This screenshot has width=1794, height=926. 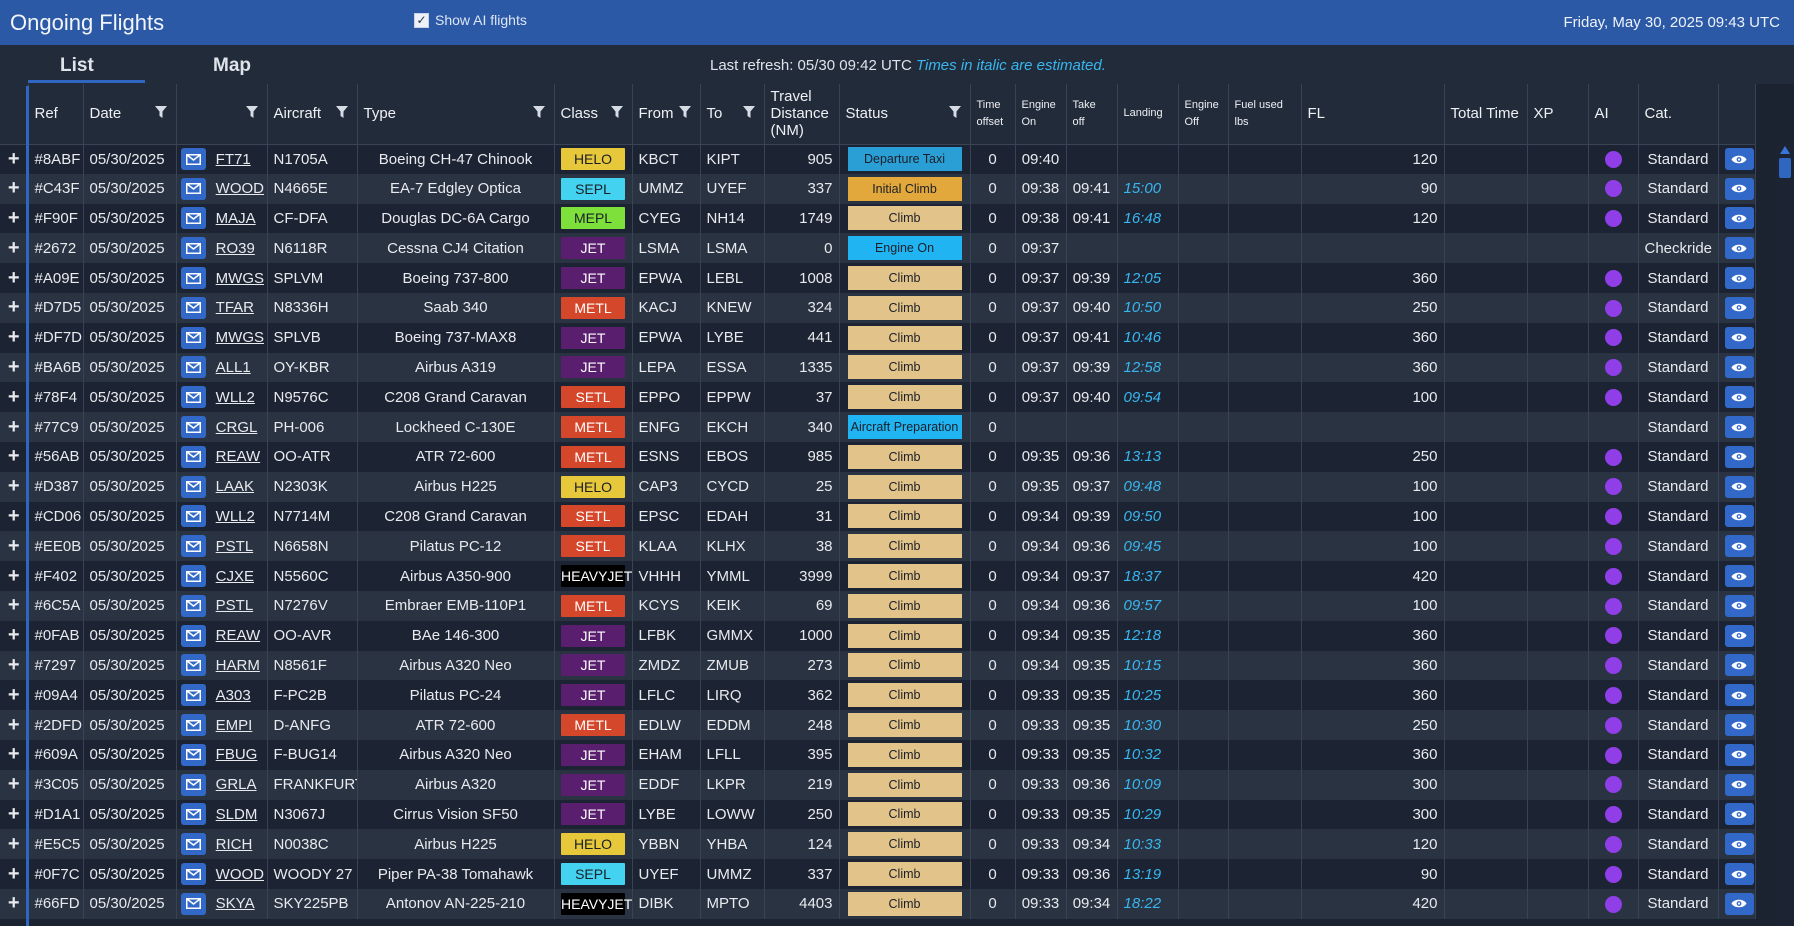 What do you see at coordinates (456, 114) in the screenshot?
I see `header-type: Type` at bounding box center [456, 114].